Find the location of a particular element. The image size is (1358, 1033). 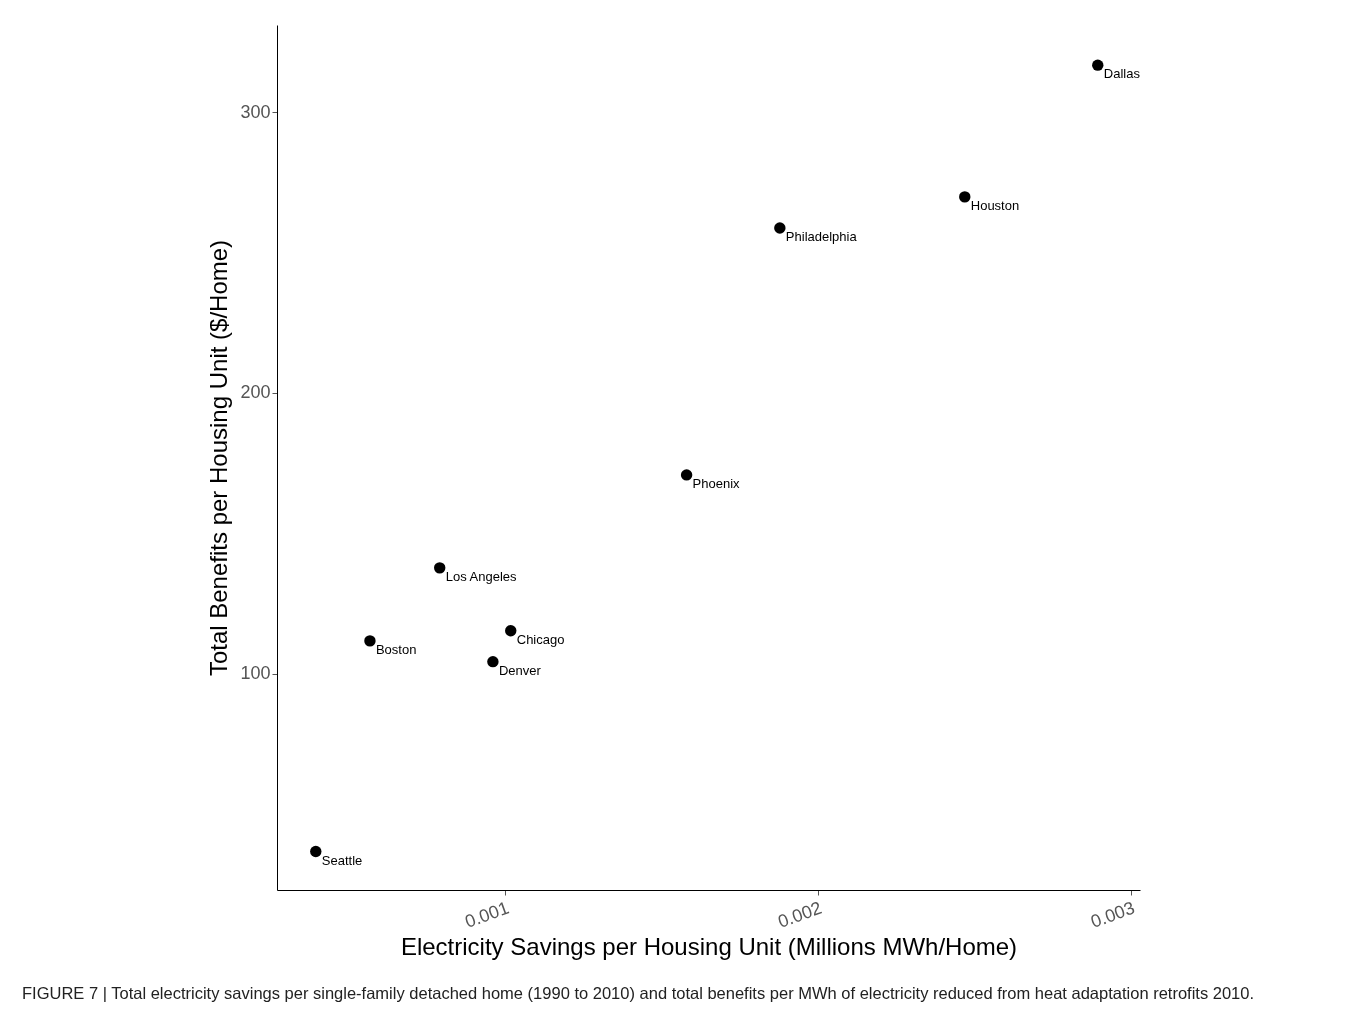

annotation: Houston is located at coordinates (995, 205).